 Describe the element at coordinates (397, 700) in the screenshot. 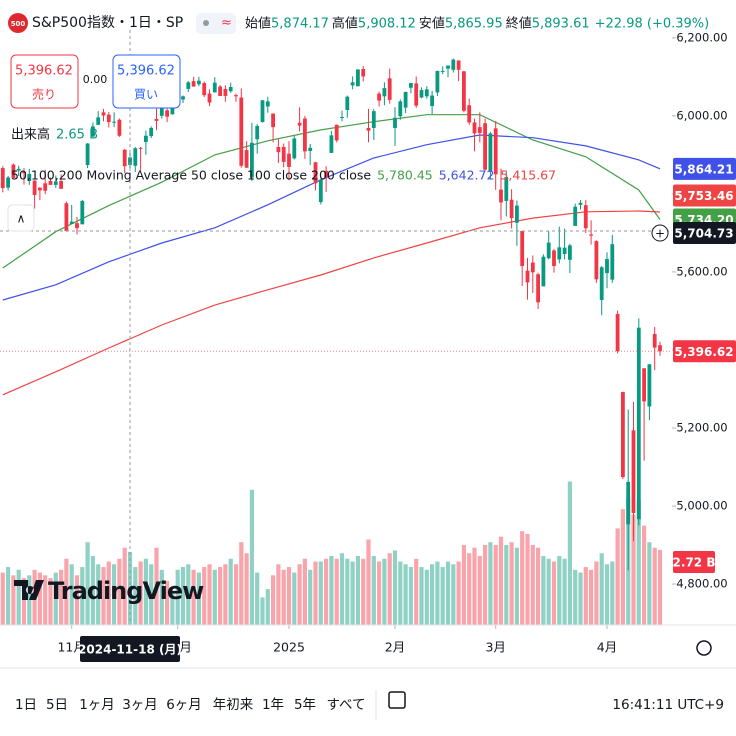

I see `calendar-icon` at that location.